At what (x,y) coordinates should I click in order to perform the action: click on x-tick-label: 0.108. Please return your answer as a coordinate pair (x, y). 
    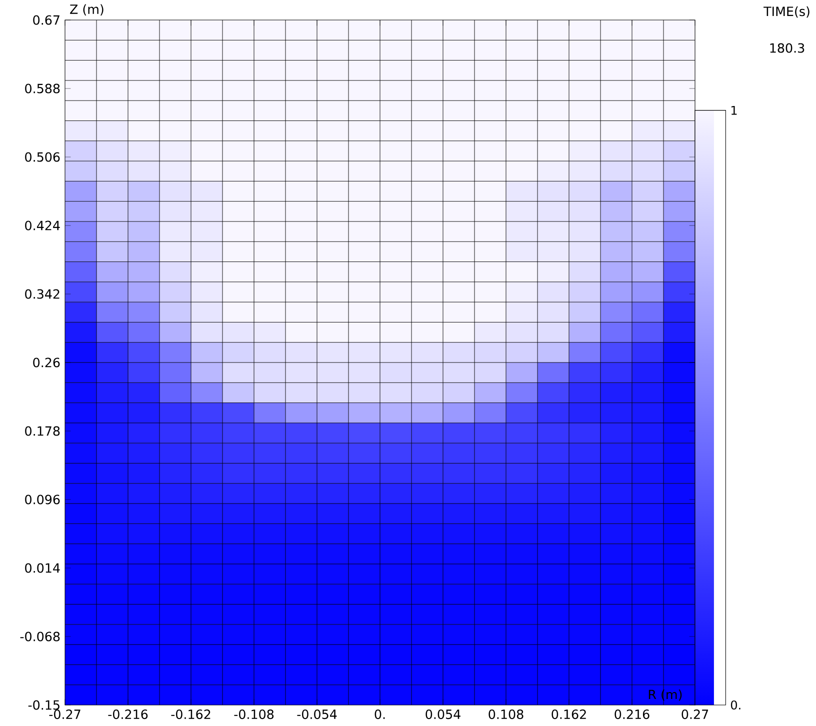
    Looking at the image, I should click on (506, 714).